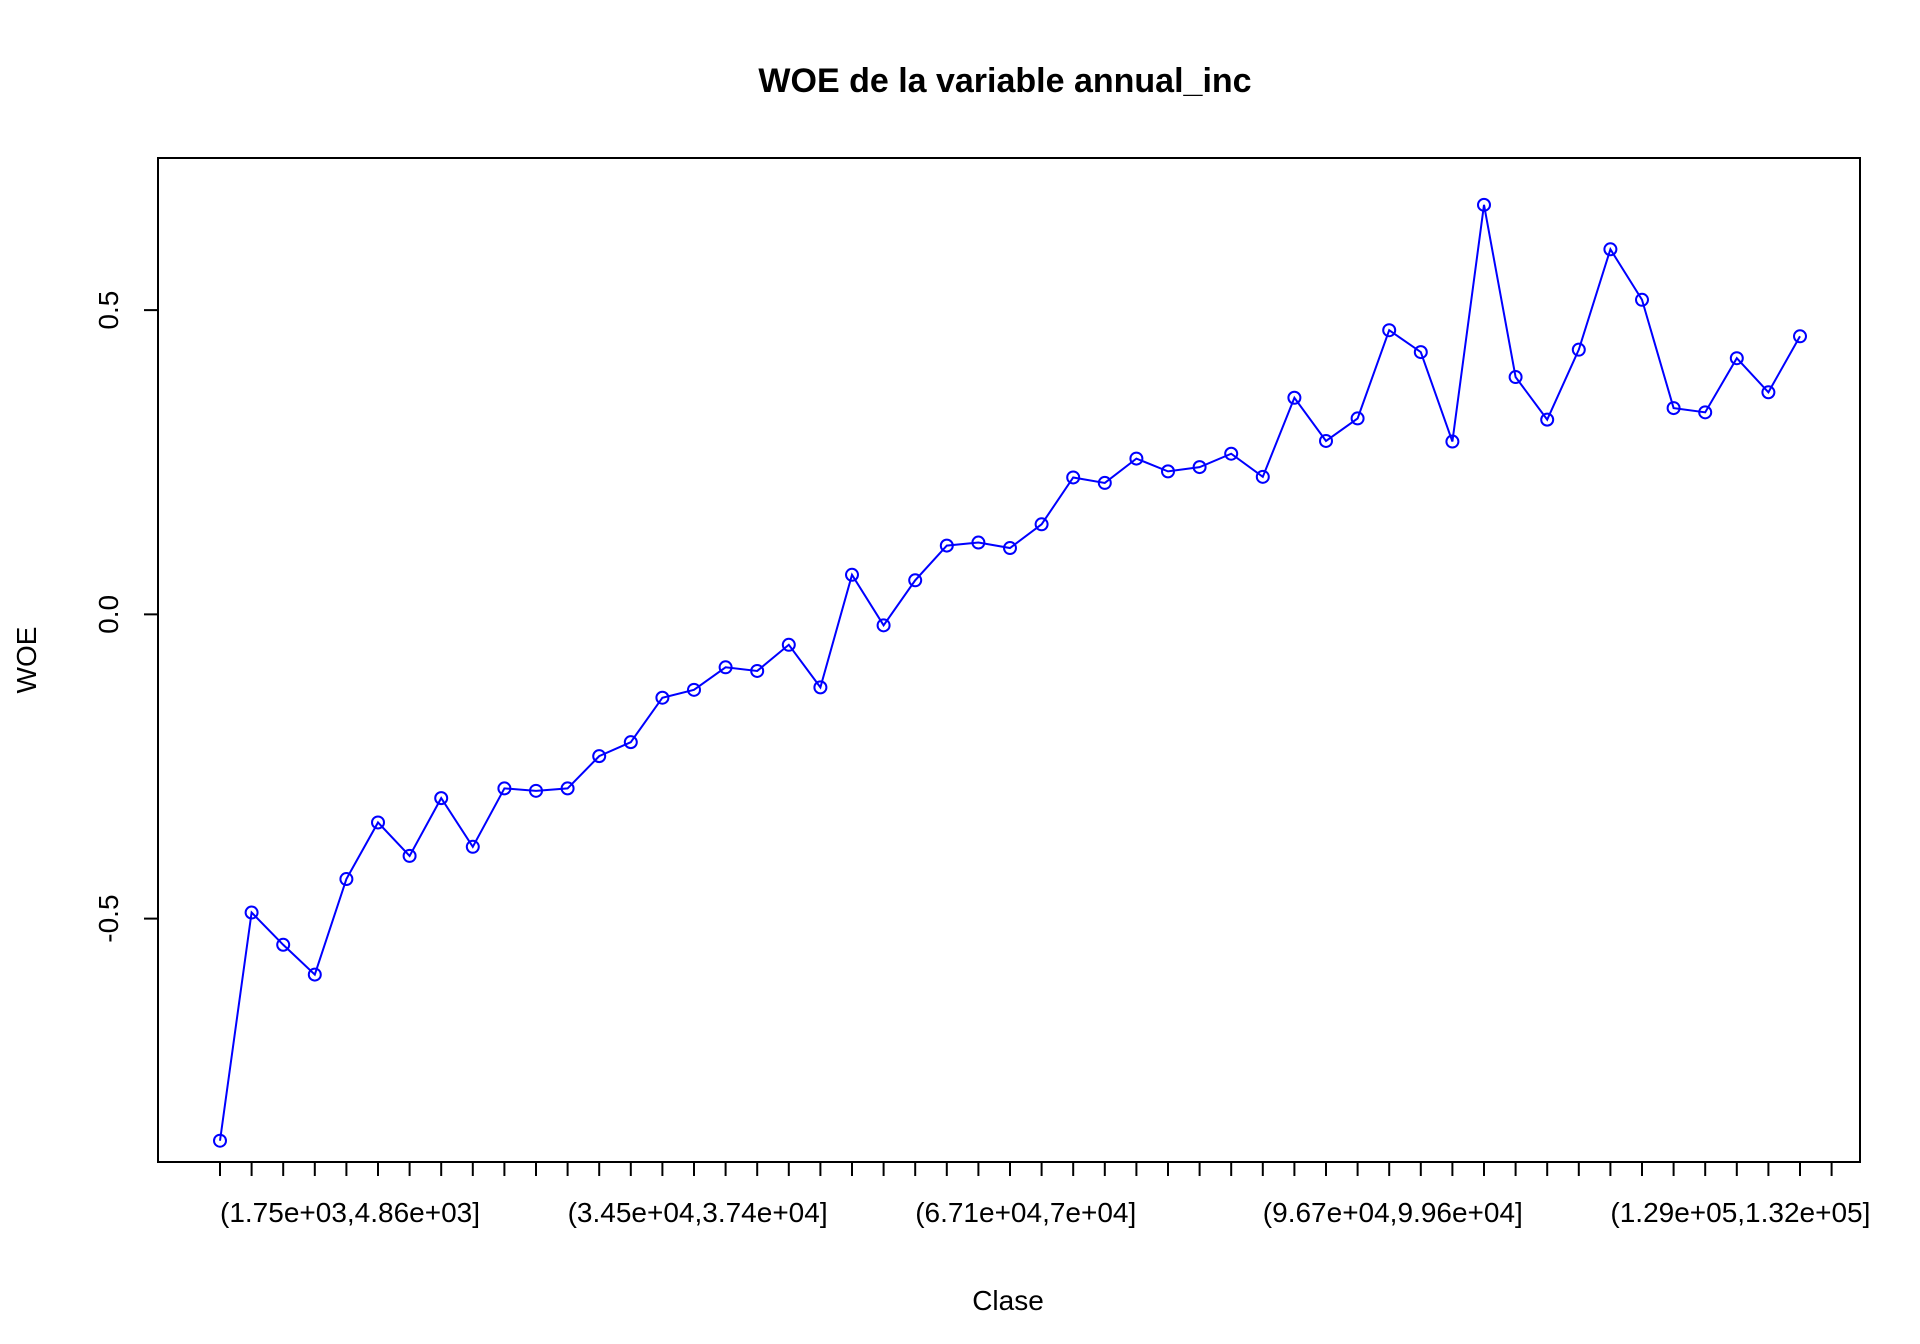 The width and height of the screenshot is (1920, 1344). I want to click on y-tick-label: 0.5, so click(108, 310).